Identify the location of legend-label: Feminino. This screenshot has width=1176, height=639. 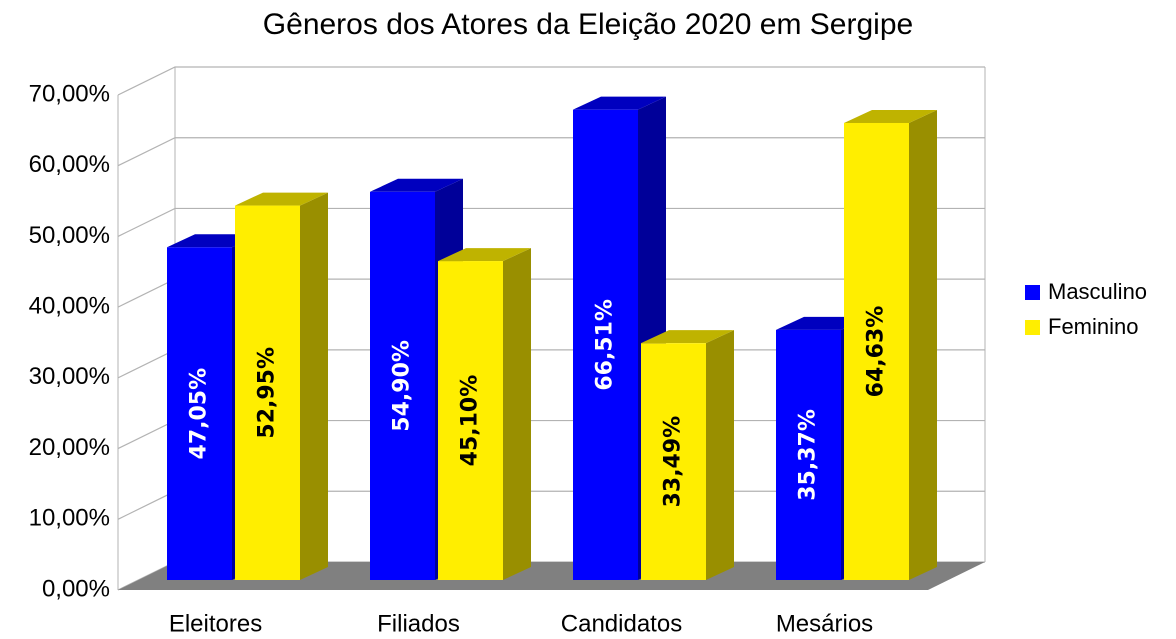
(1093, 326).